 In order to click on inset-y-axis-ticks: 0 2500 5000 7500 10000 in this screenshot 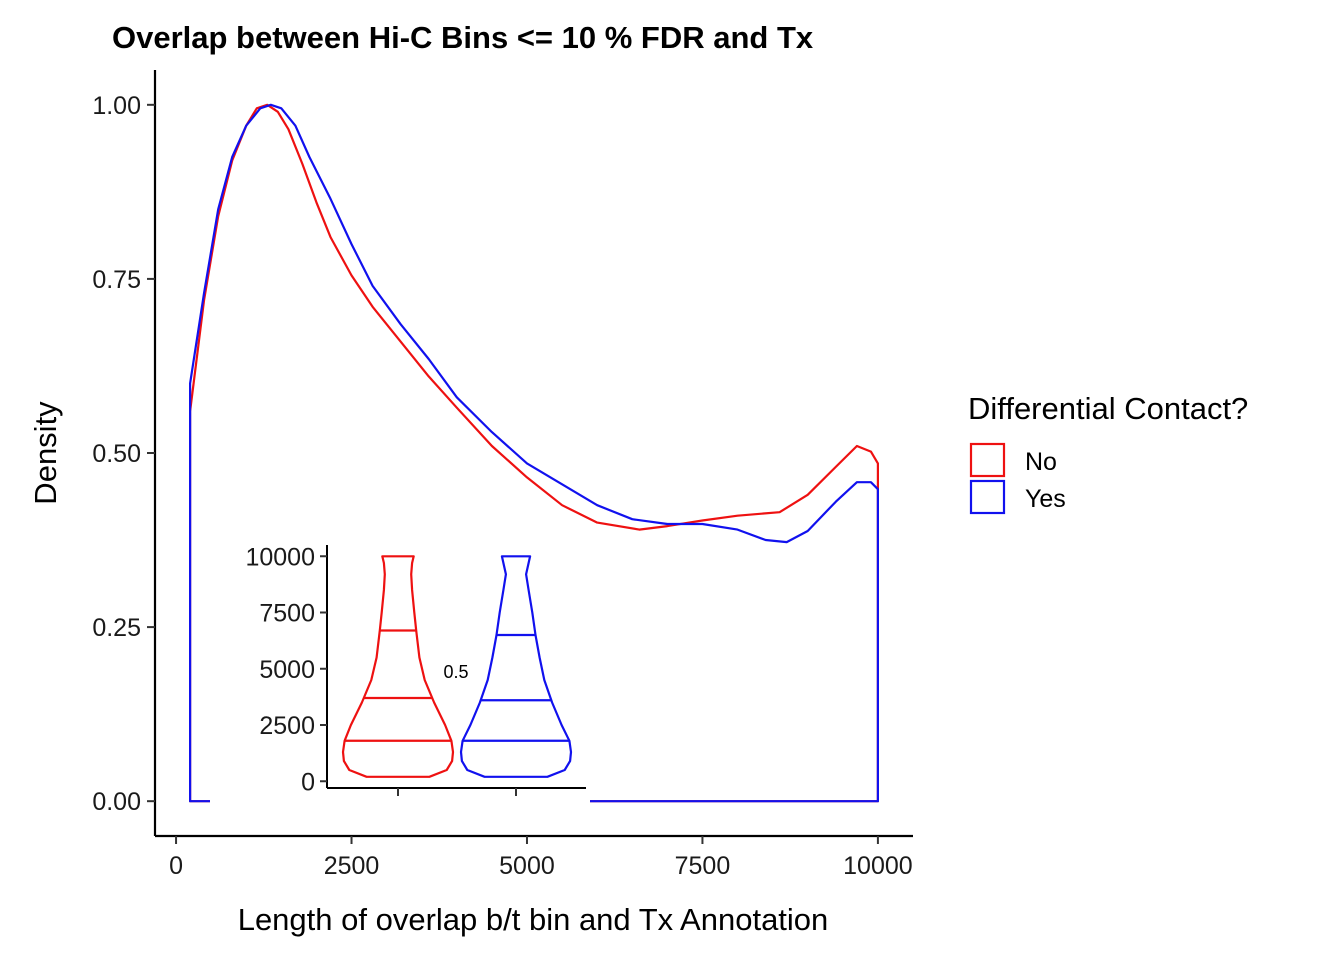, I will do `click(286, 669)`.